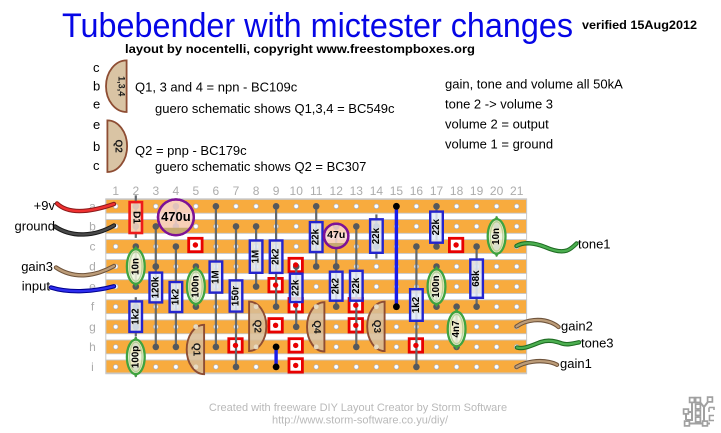 Image resolution: width=721 pixels, height=433 pixels. Describe the element at coordinates (236, 296) in the screenshot. I see `svg-text: 150r` at that location.